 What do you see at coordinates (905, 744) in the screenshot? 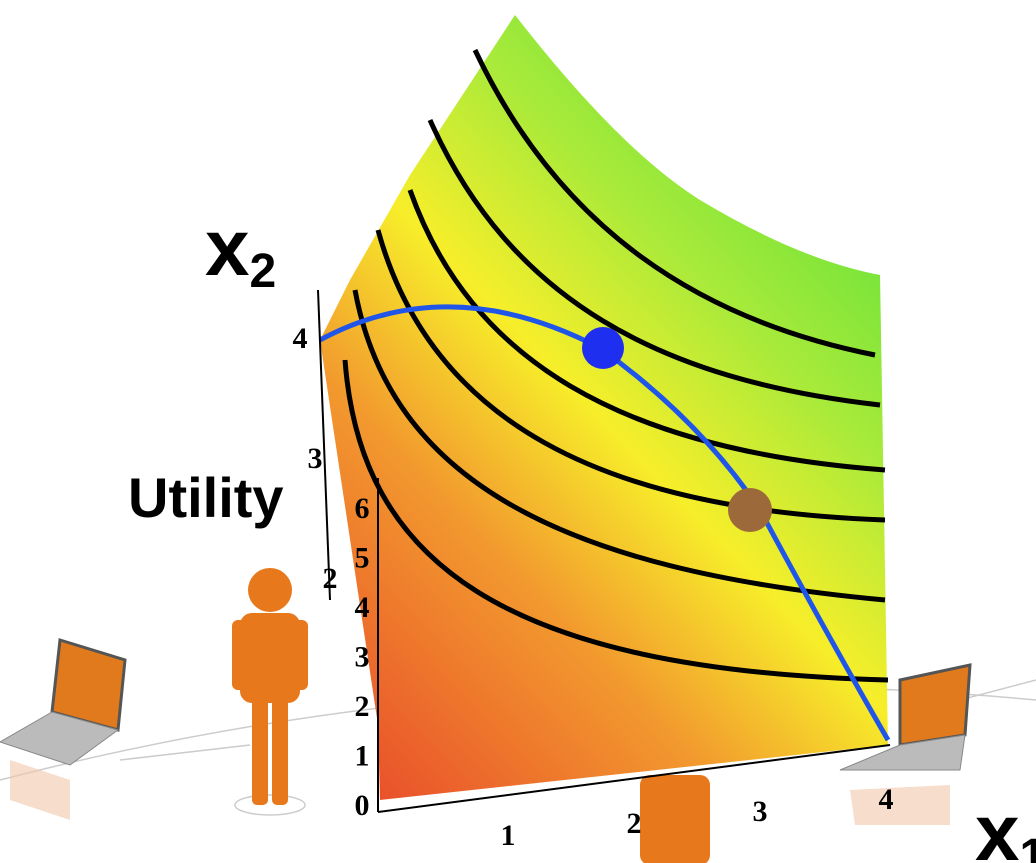
I see `laptop-right` at bounding box center [905, 744].